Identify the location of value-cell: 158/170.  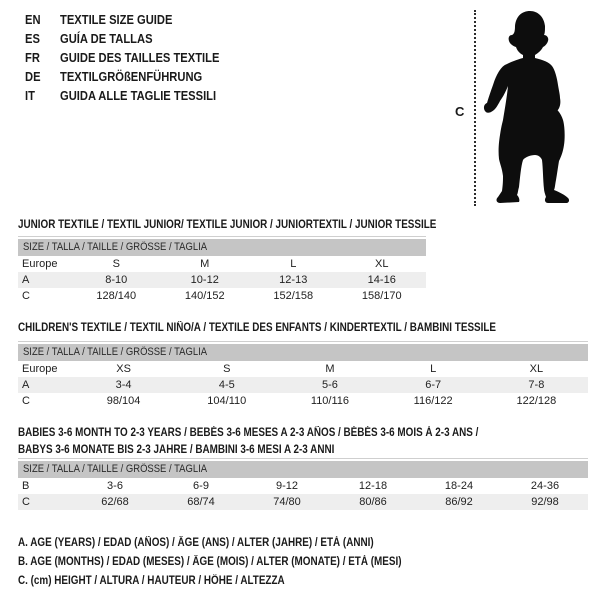
(381, 296).